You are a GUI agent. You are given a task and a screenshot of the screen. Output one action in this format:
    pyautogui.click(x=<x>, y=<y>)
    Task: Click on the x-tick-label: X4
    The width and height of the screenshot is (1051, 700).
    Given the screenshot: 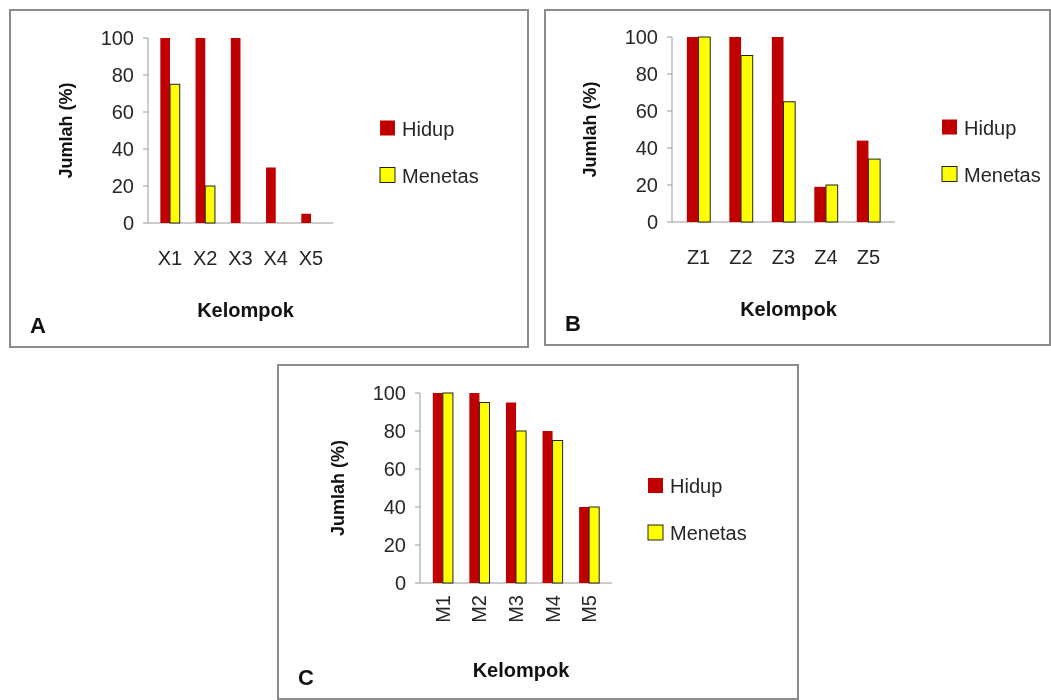 What is the action you would take?
    pyautogui.click(x=275, y=258)
    